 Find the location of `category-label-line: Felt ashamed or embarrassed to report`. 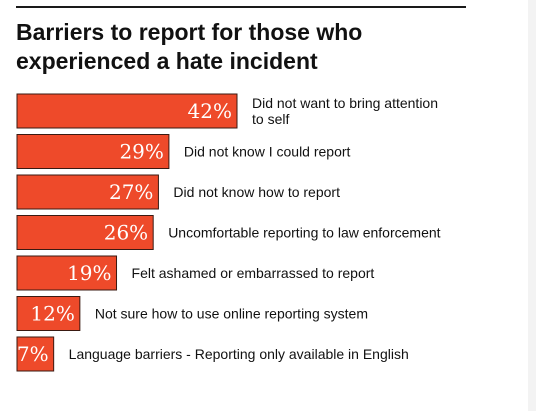

category-label-line: Felt ashamed or embarrassed to report is located at coordinates (253, 273).